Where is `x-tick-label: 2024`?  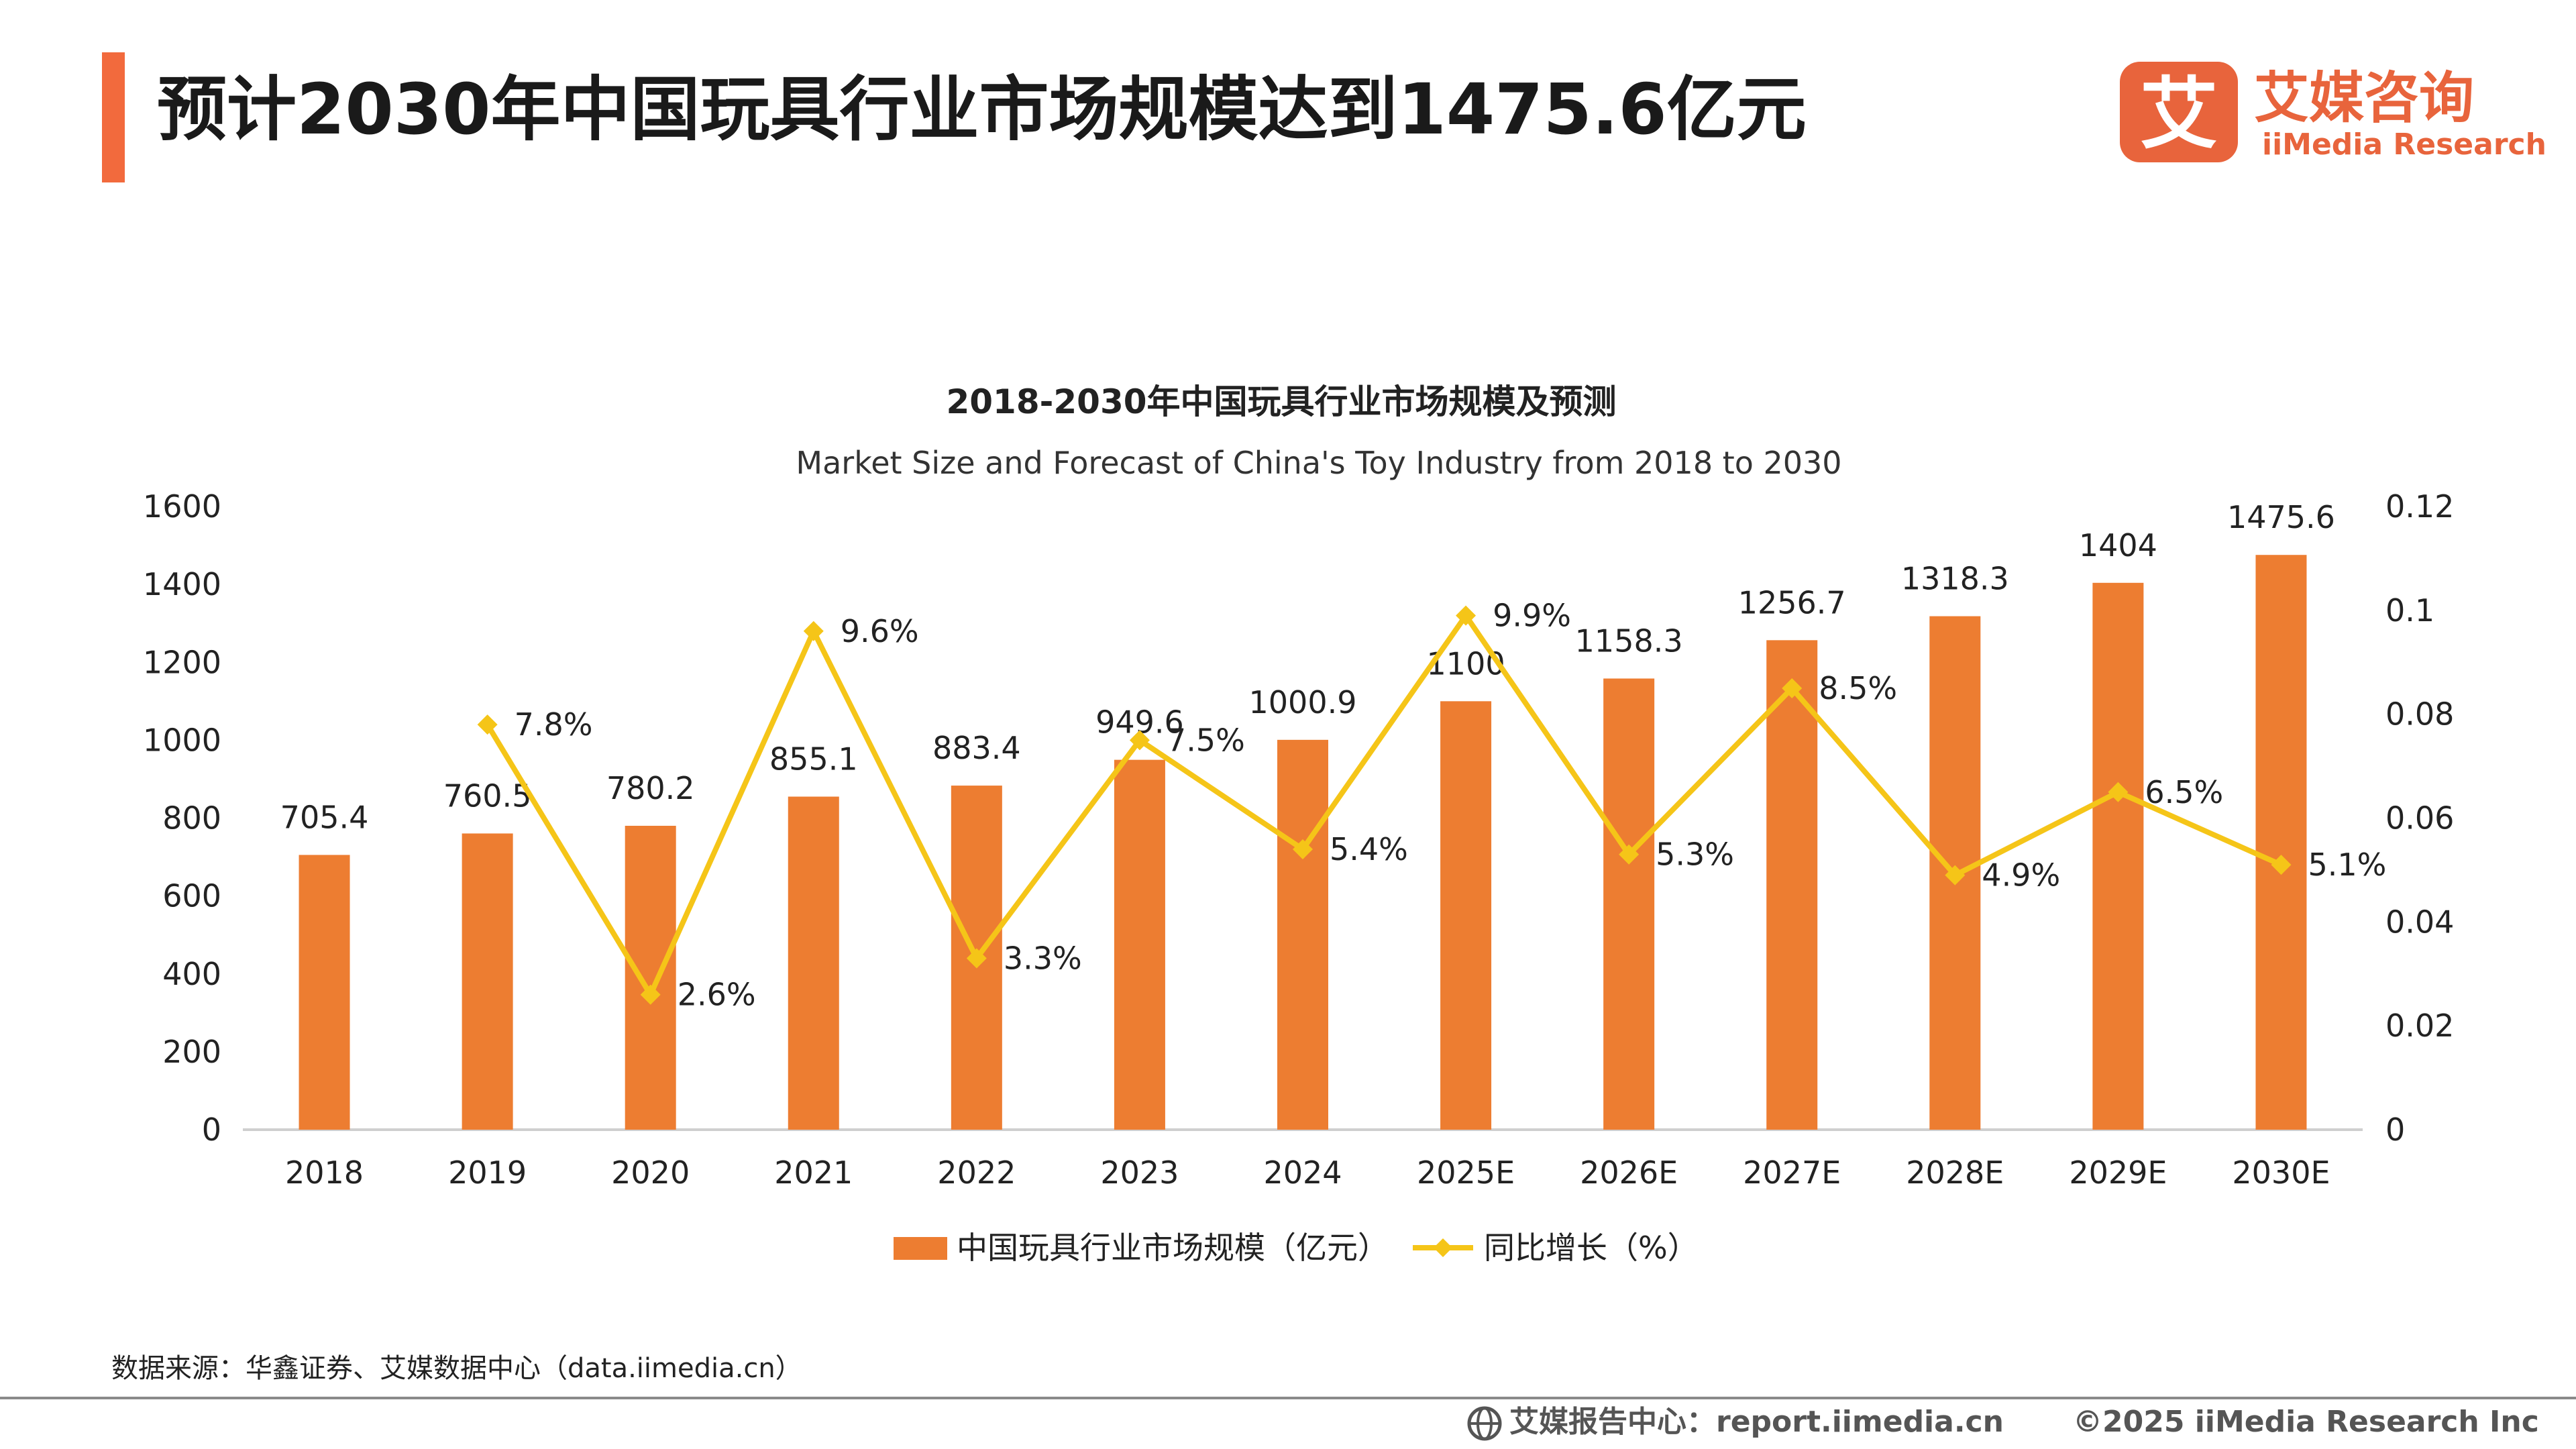 x-tick-label: 2024 is located at coordinates (1302, 1173).